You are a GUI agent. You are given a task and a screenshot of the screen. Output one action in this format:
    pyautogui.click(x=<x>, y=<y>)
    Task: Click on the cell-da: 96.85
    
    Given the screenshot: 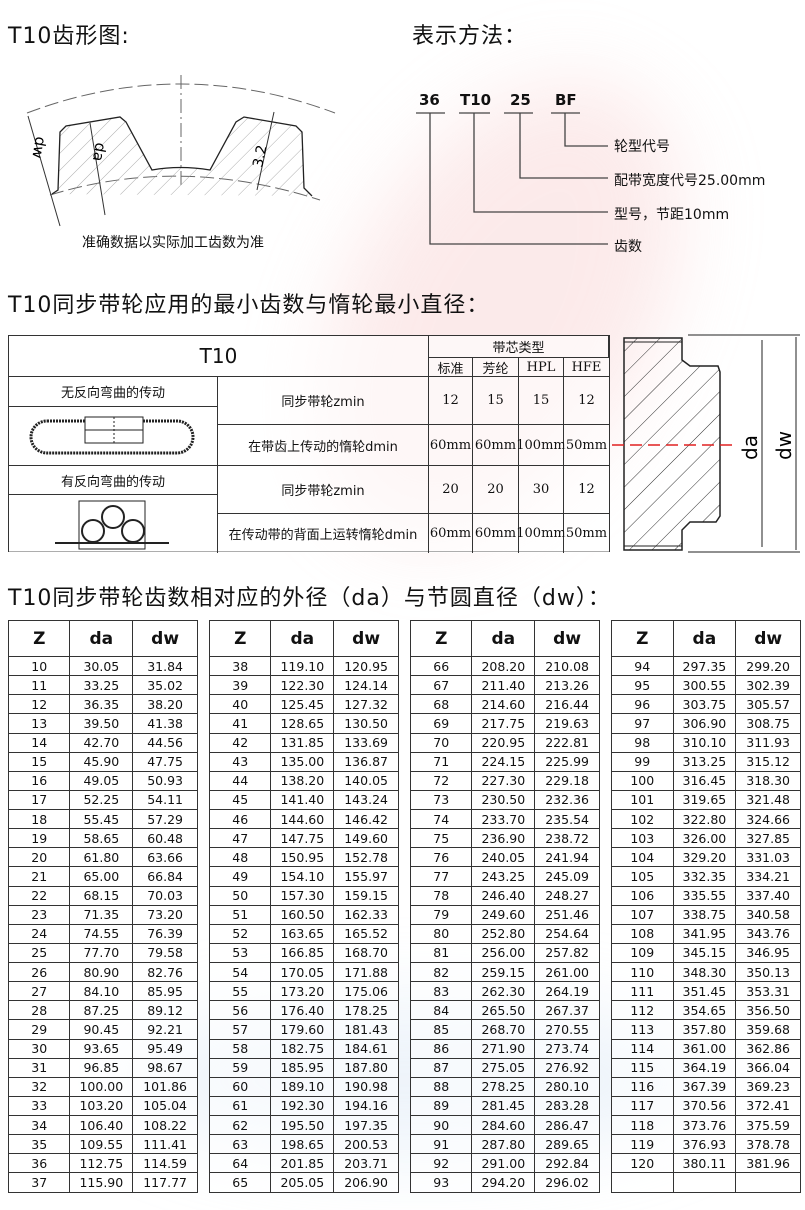 What is the action you would take?
    pyautogui.click(x=101, y=1067)
    